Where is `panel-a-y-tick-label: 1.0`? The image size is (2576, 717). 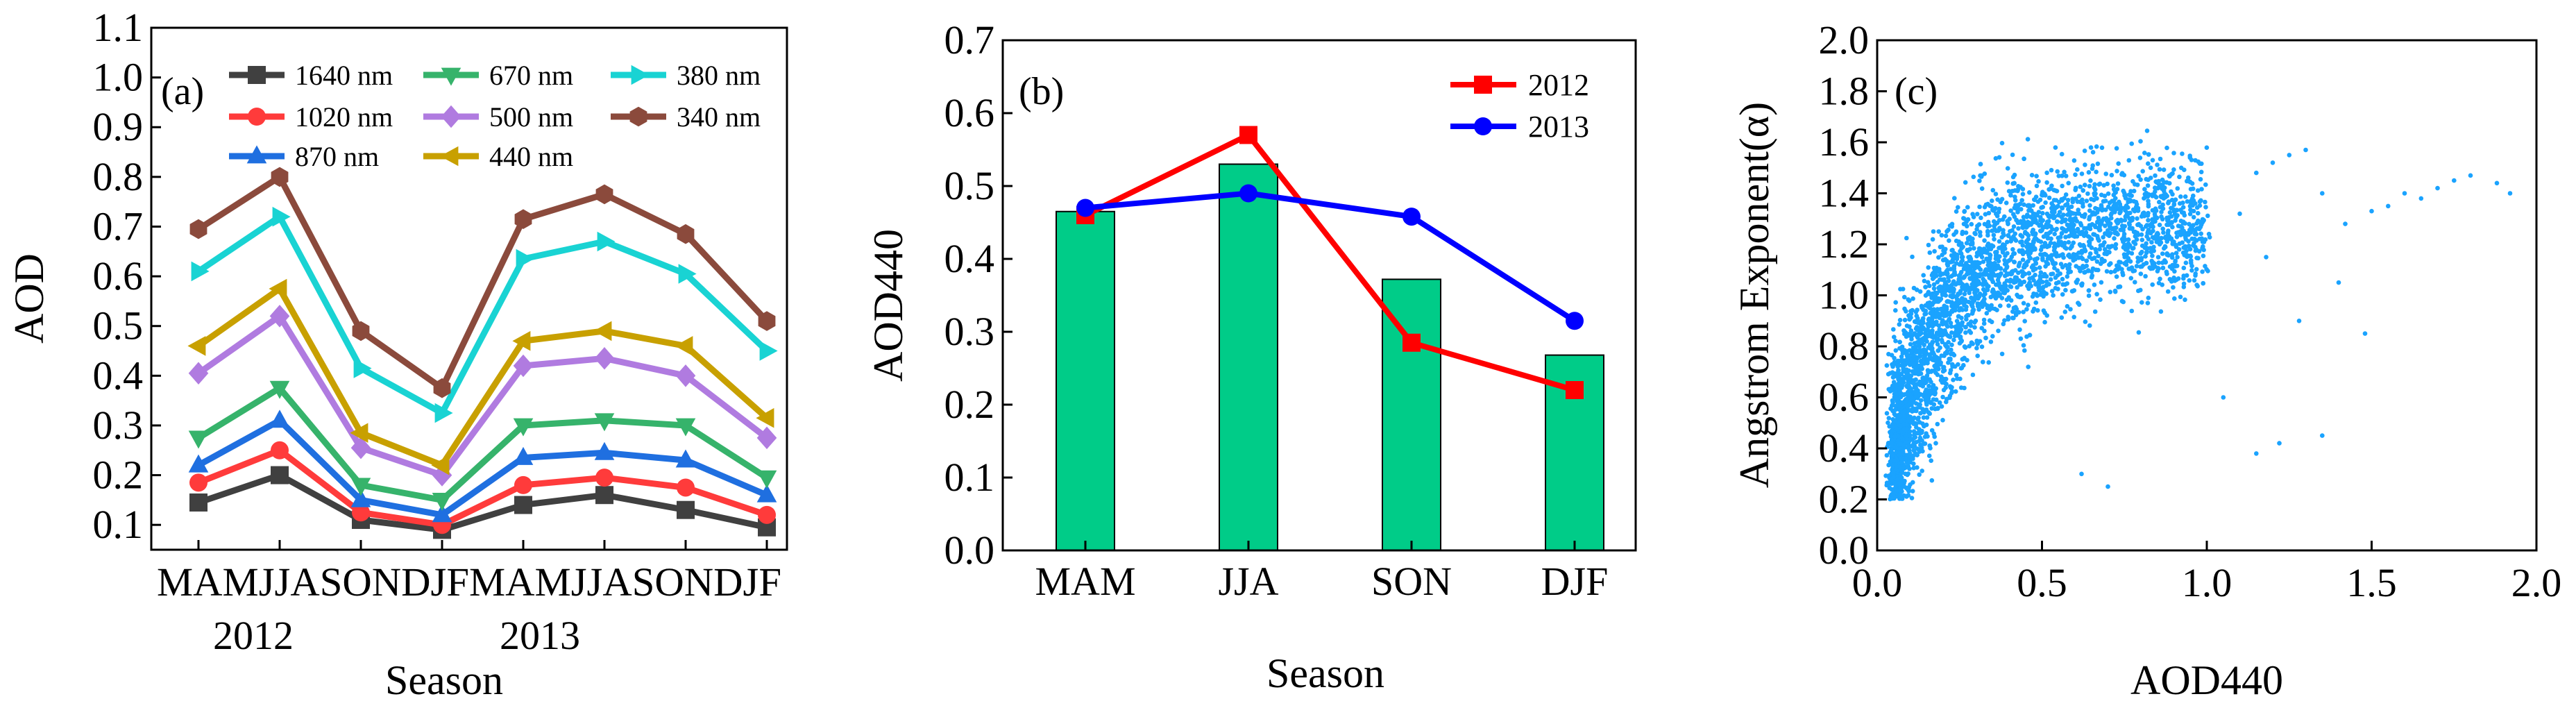 panel-a-y-tick-label: 1.0 is located at coordinates (119, 77).